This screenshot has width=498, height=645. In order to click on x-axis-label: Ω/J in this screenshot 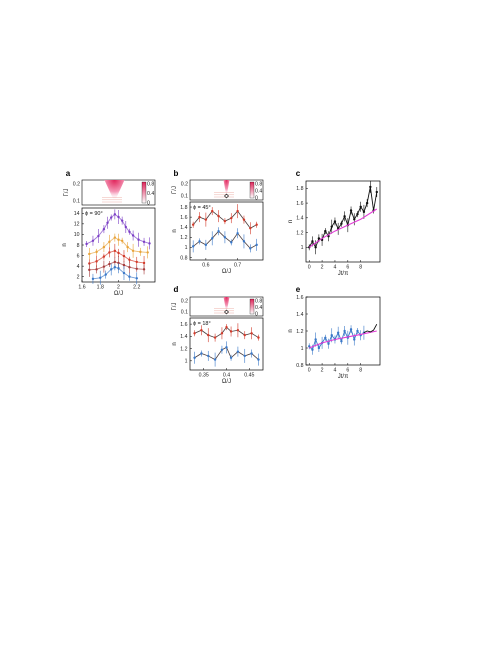, I will do `click(226, 272)`.